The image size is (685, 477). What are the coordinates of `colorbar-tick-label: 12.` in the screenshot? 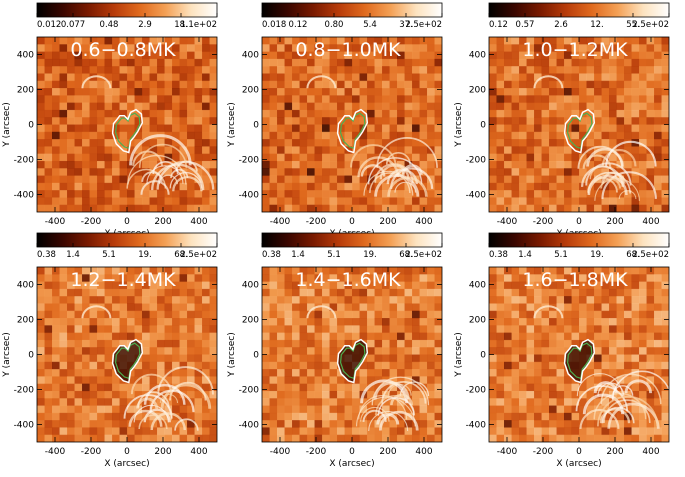 It's located at (597, 25).